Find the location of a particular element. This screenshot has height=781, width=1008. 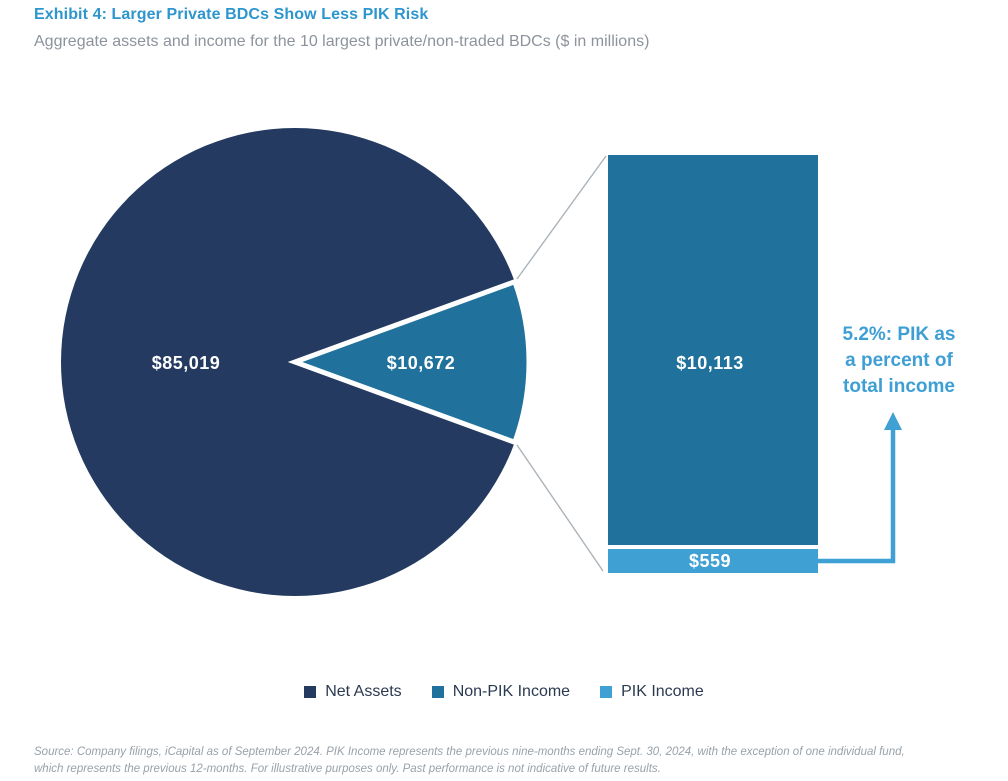

legend-swatch-non-pik-income is located at coordinates (437, 692).